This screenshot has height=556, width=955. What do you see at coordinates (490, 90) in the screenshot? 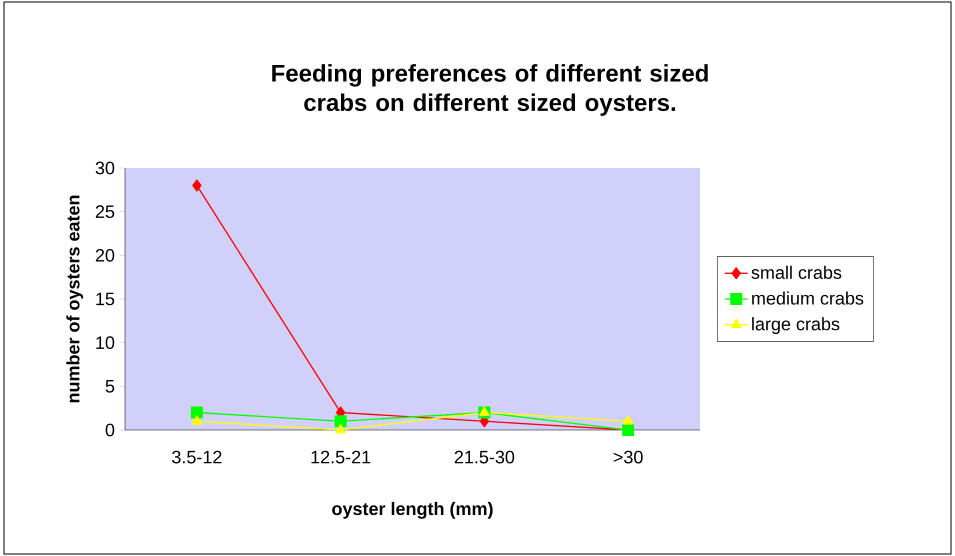
I see `chart-title: Feeding preferences of different sized crabs on different sized oysters.` at bounding box center [490, 90].